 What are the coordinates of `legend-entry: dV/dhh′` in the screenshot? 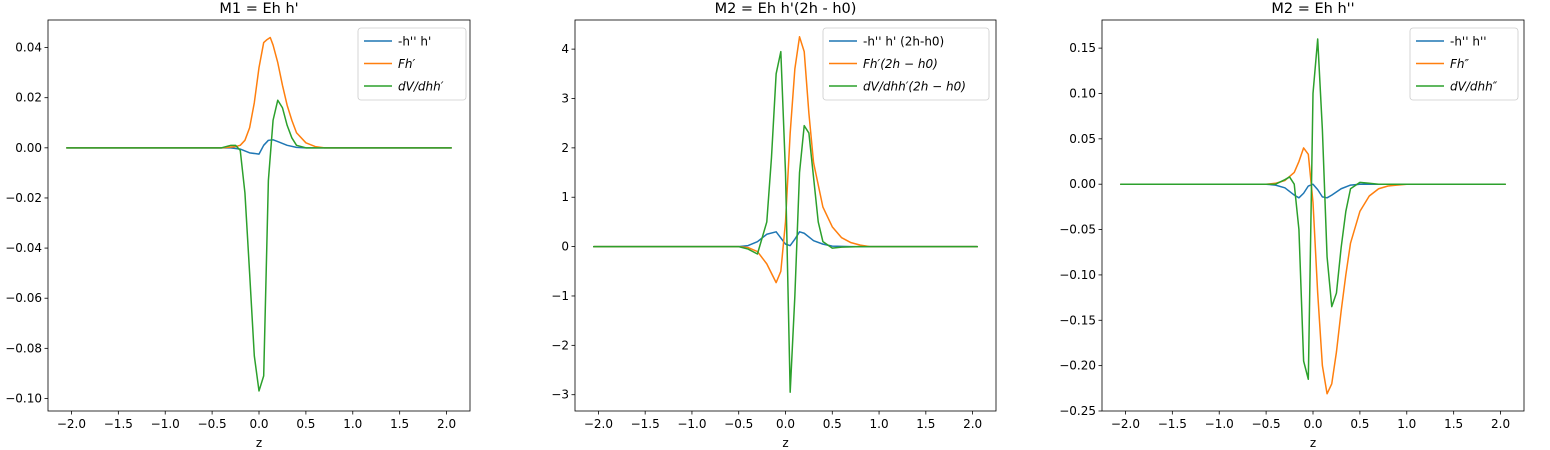 It's located at (421, 87).